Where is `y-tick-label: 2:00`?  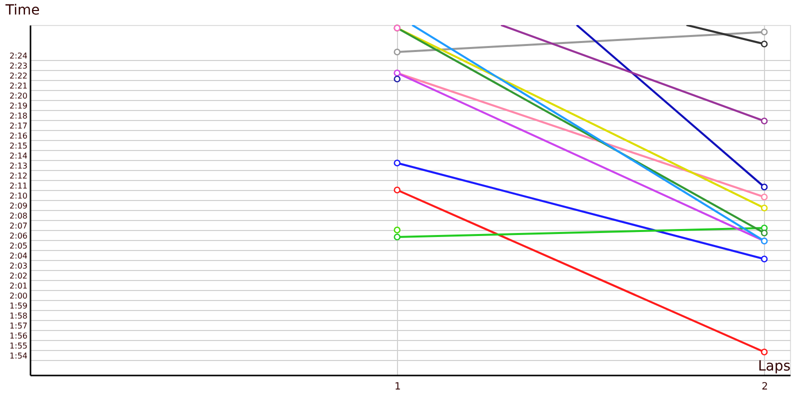
y-tick-label: 2:00 is located at coordinates (19, 296).